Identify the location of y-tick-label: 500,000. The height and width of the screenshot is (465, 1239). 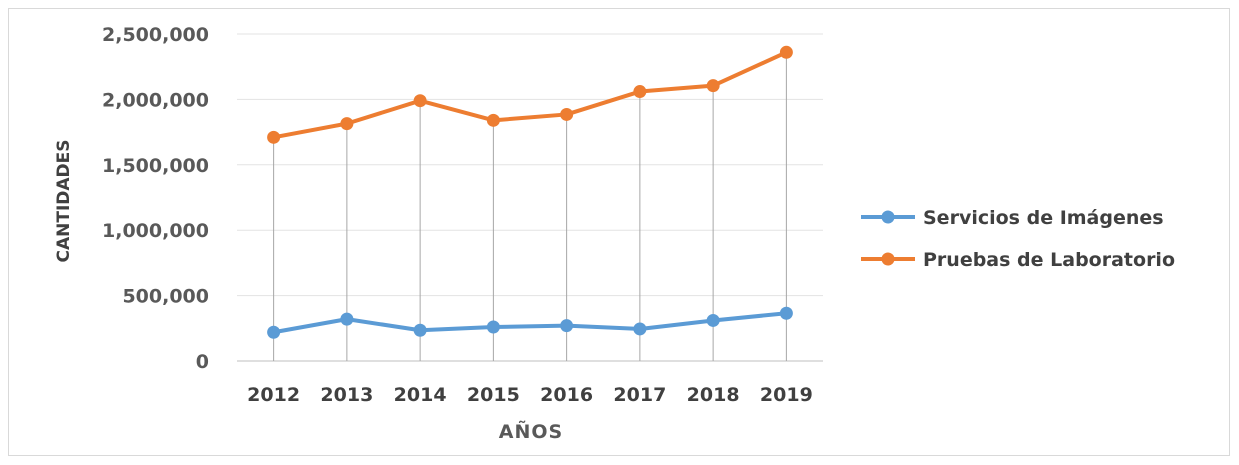
(165, 297).